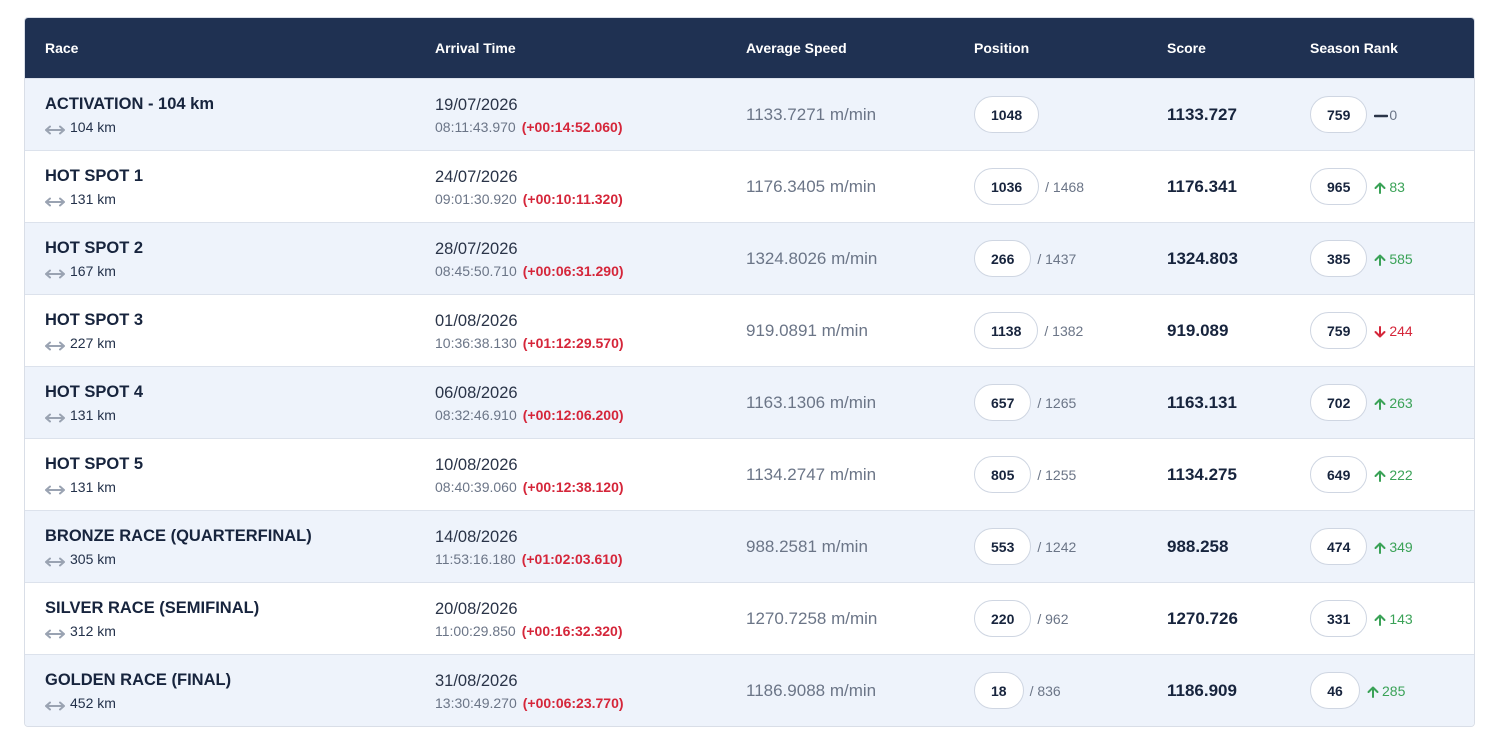 The width and height of the screenshot is (1496, 746). Describe the element at coordinates (476, 198) in the screenshot. I see `arrival-time: 09:01:30.920` at that location.